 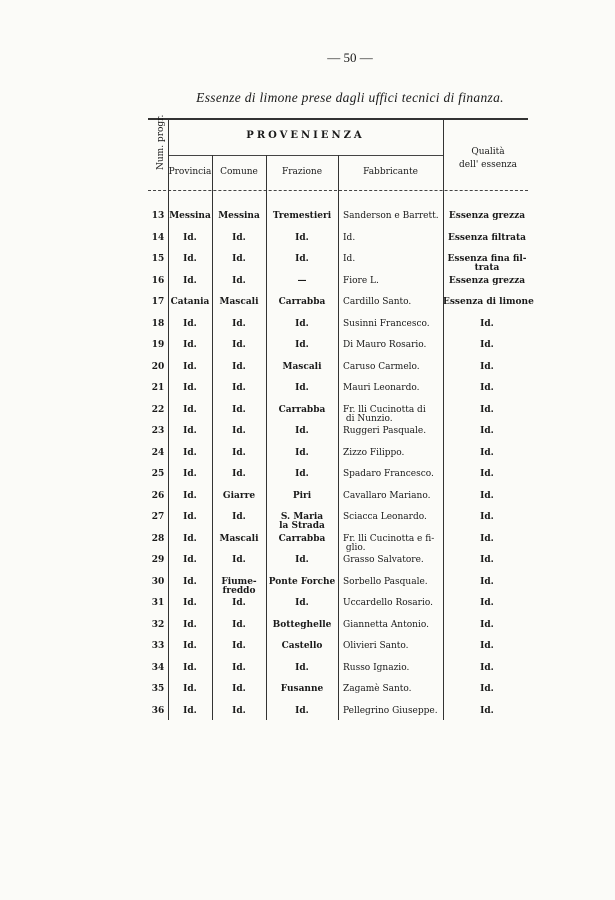 I want to click on cell-num: 19, so click(x=158, y=345).